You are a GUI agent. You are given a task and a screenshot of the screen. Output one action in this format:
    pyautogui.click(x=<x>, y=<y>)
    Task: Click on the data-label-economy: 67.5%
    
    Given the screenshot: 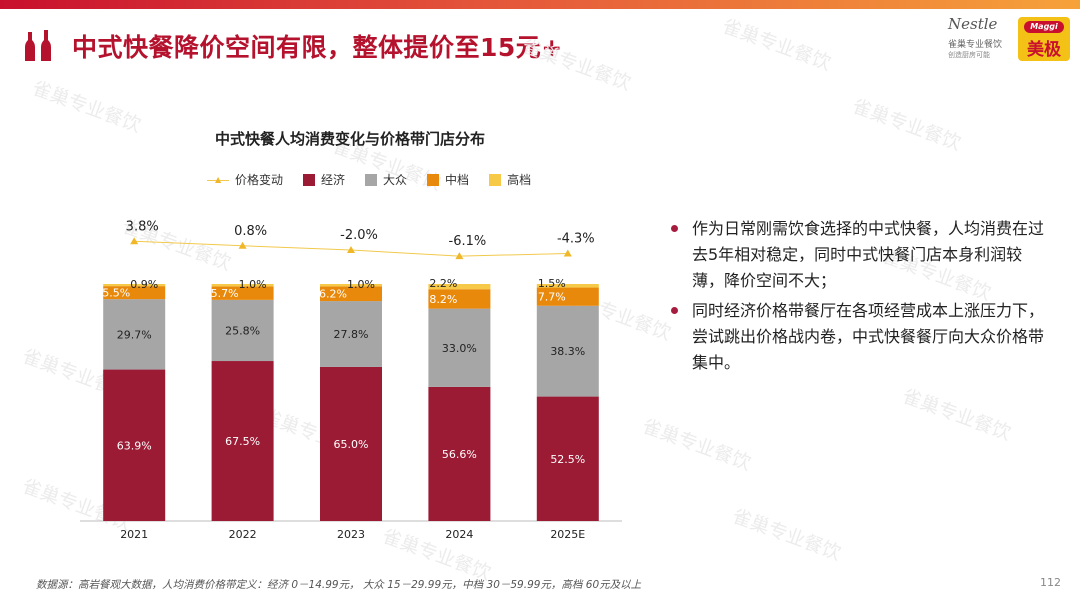 What is the action you would take?
    pyautogui.click(x=242, y=441)
    